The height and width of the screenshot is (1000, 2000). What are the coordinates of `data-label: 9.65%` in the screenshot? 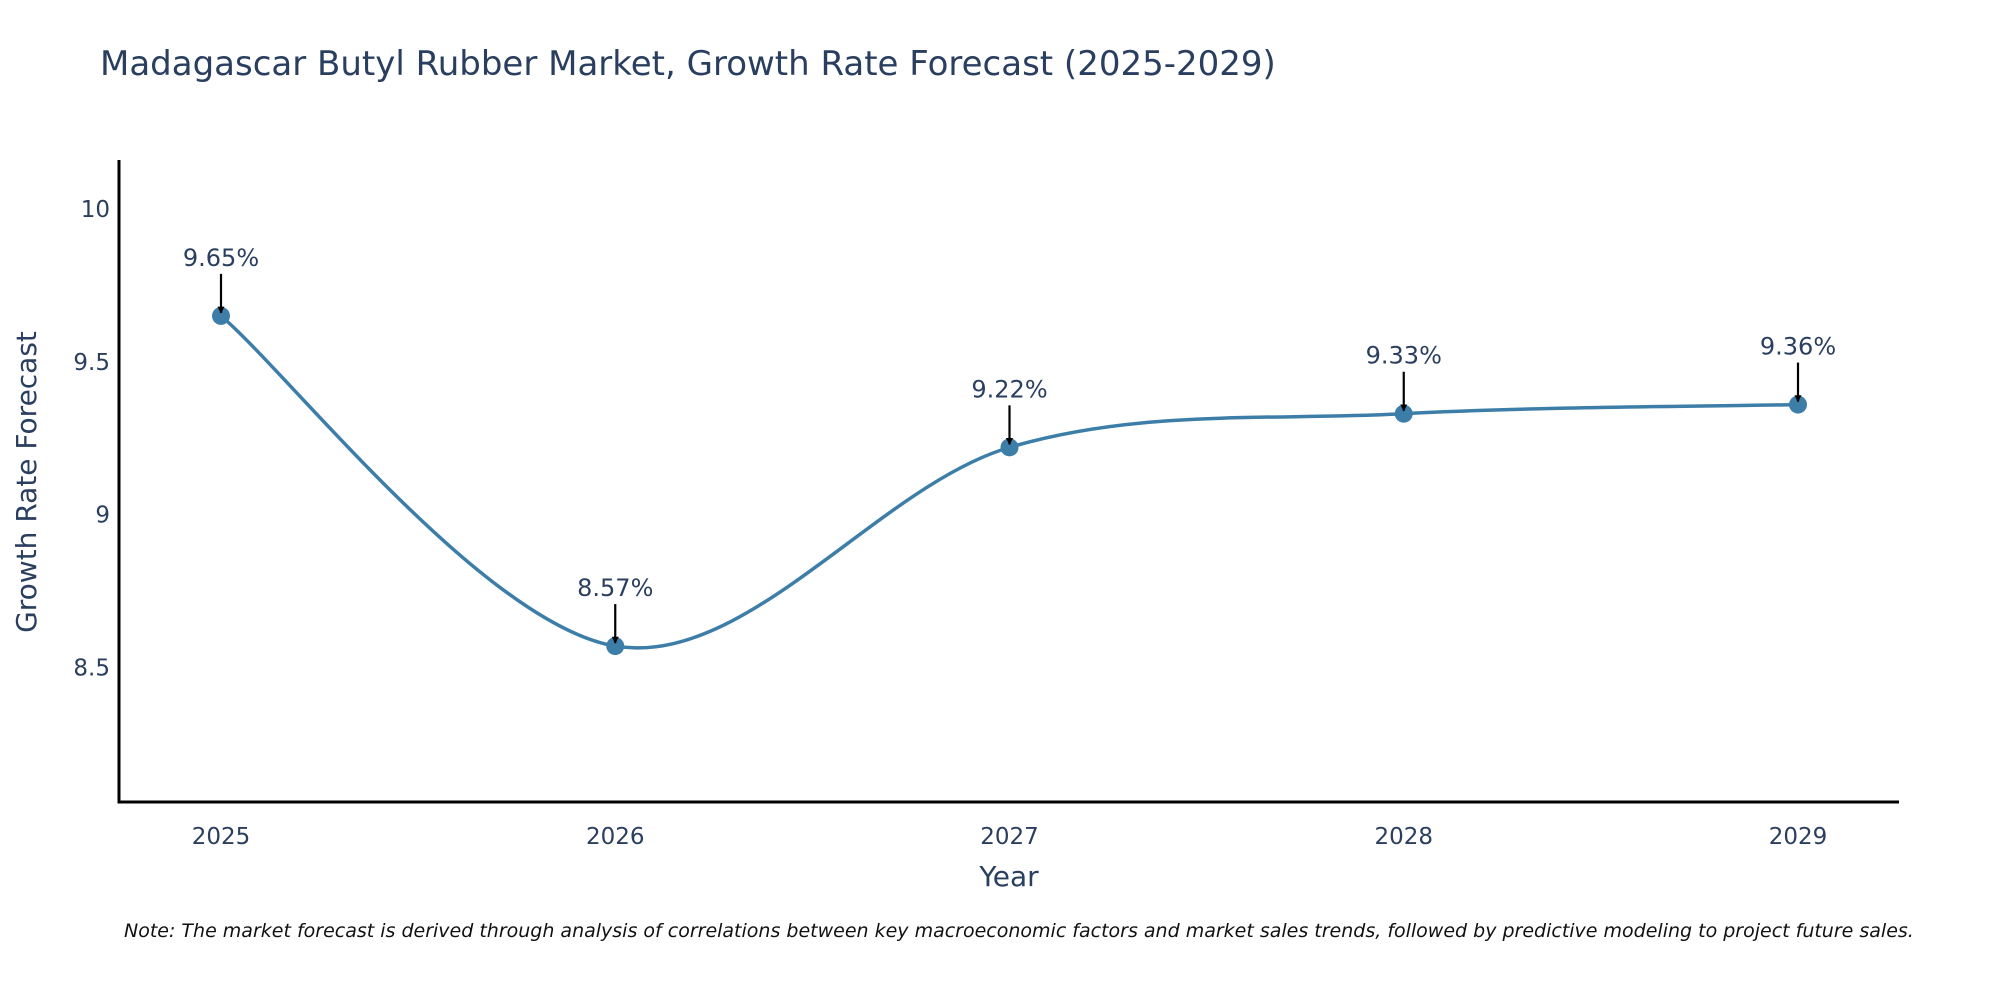 It's located at (221, 258).